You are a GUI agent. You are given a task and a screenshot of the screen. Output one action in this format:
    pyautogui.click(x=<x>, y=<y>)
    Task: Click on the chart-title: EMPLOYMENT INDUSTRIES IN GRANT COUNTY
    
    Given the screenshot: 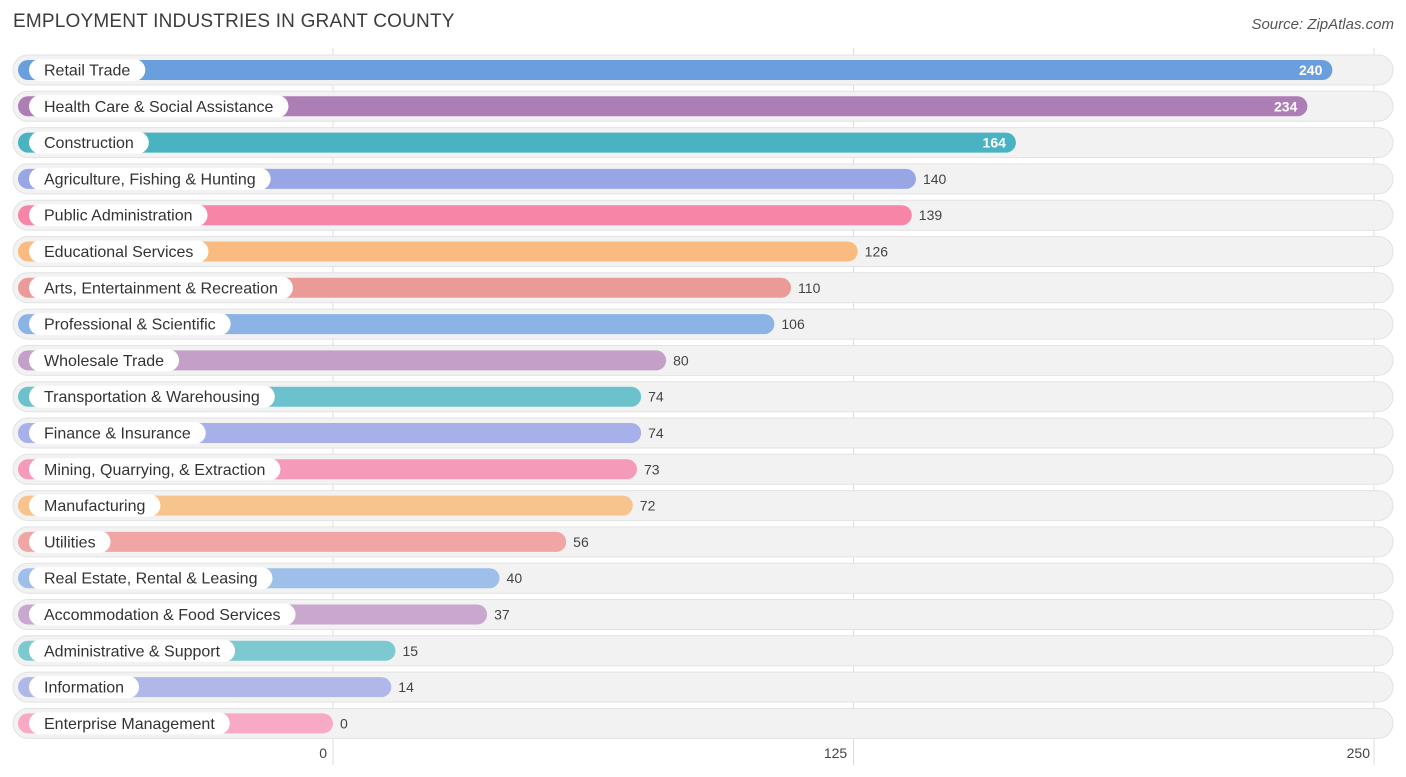 What is the action you would take?
    pyautogui.click(x=234, y=21)
    